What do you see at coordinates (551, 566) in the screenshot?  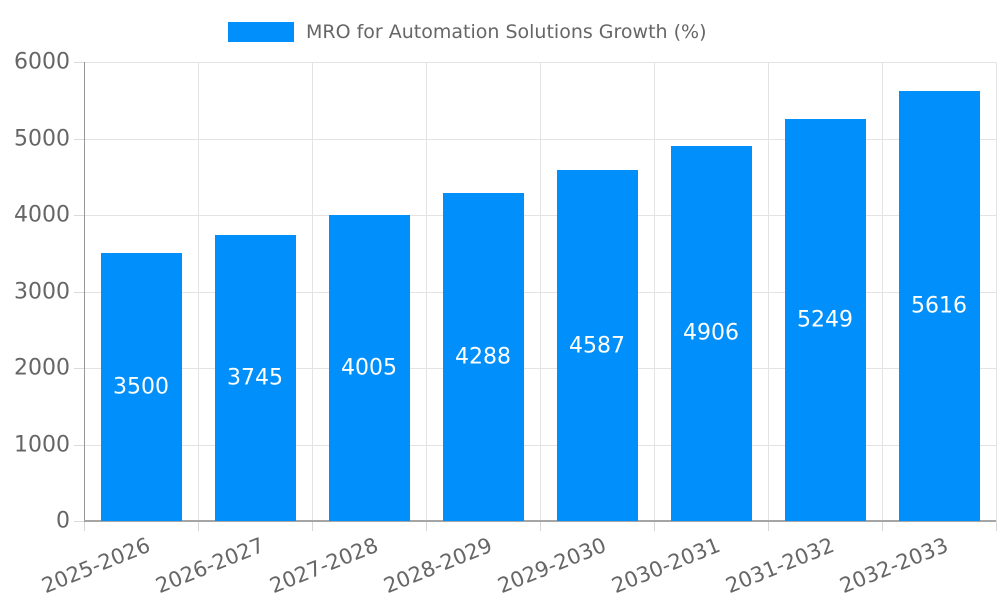 I see `x-axis-tick-label: 2029-2030` at bounding box center [551, 566].